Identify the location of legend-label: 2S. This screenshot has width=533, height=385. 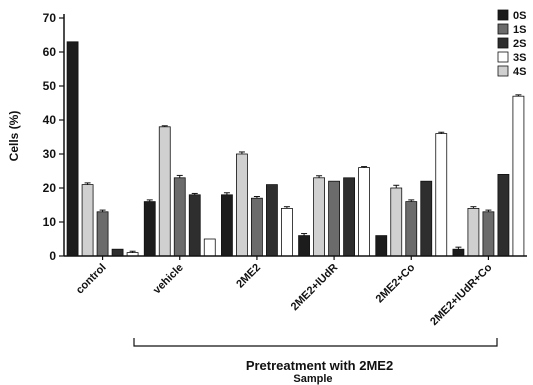
(519, 44).